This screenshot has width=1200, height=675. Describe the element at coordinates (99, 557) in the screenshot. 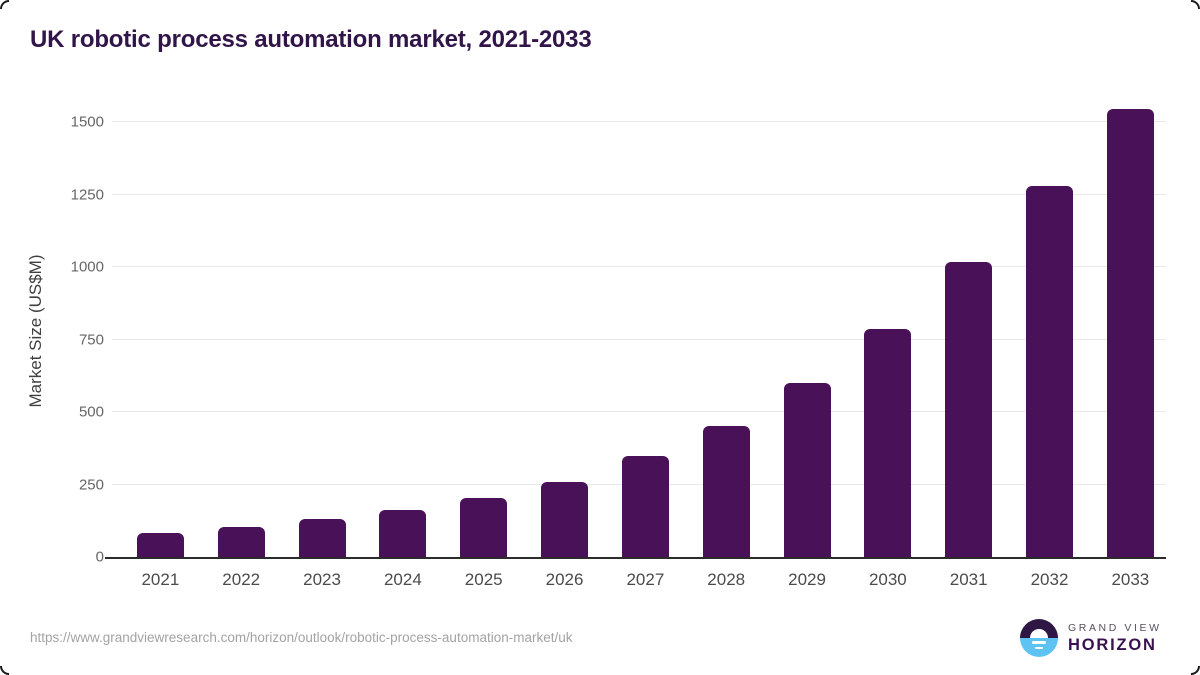

I see `y-tick-label-0: 0` at that location.